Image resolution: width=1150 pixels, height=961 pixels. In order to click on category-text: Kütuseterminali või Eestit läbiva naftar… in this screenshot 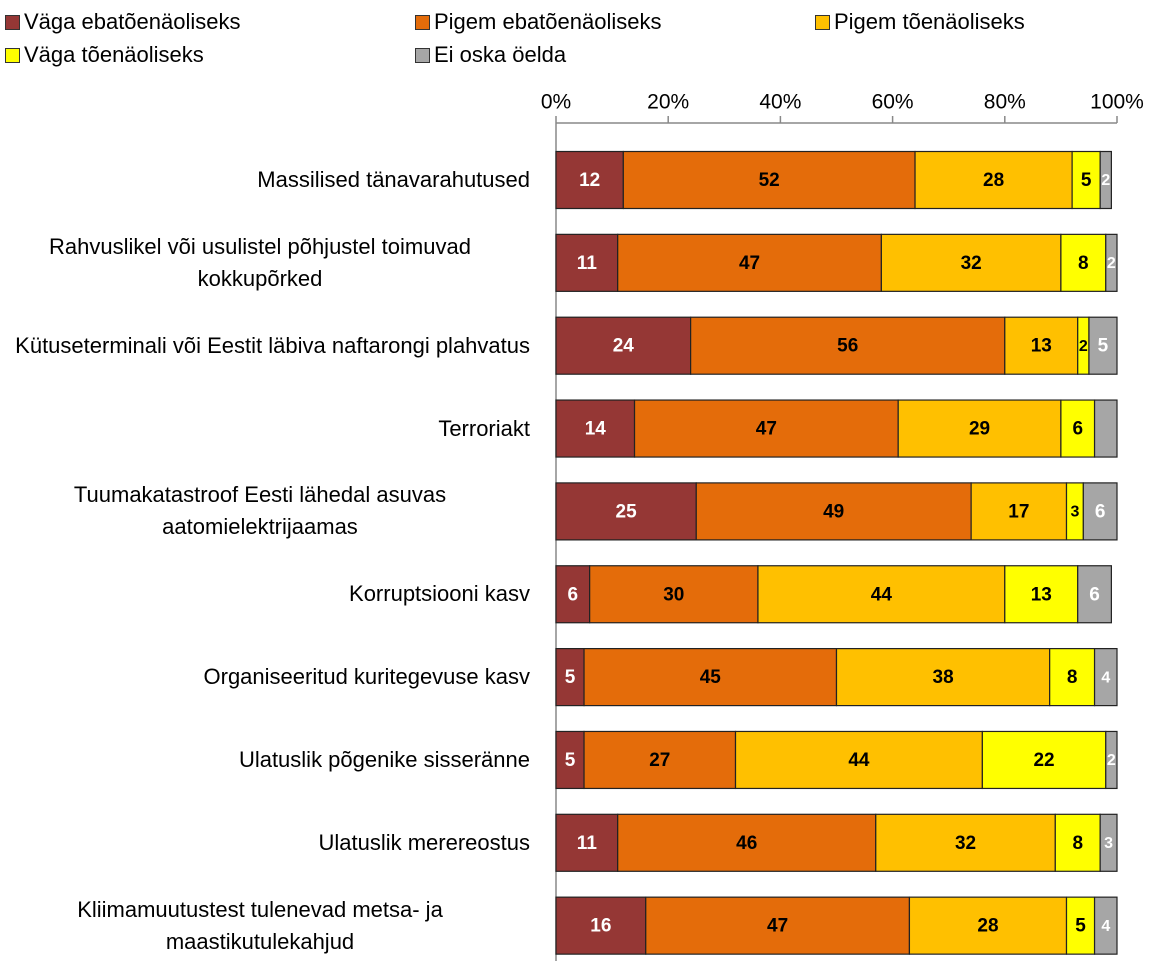, I will do `click(272, 345)`.